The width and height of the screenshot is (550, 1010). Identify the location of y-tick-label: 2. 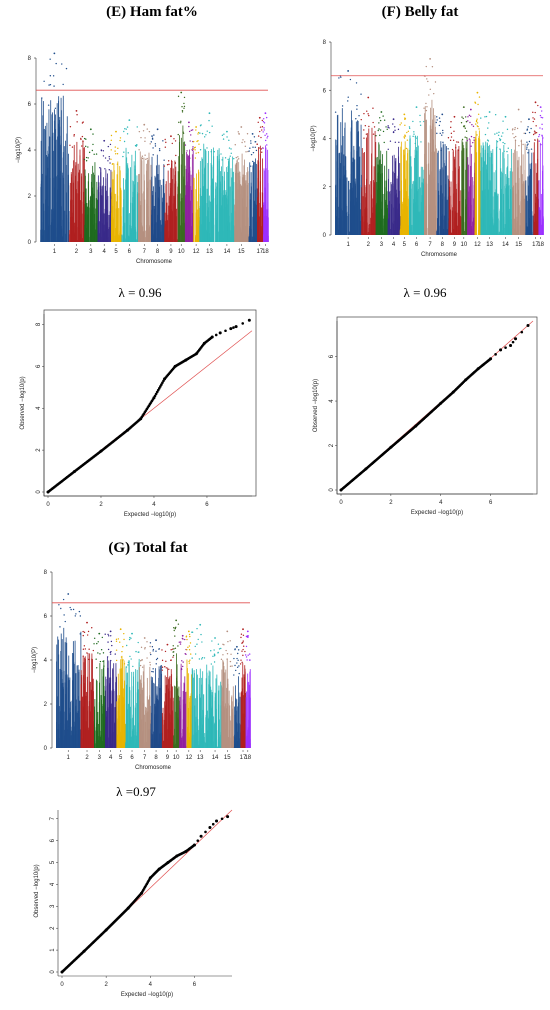
(46, 705).